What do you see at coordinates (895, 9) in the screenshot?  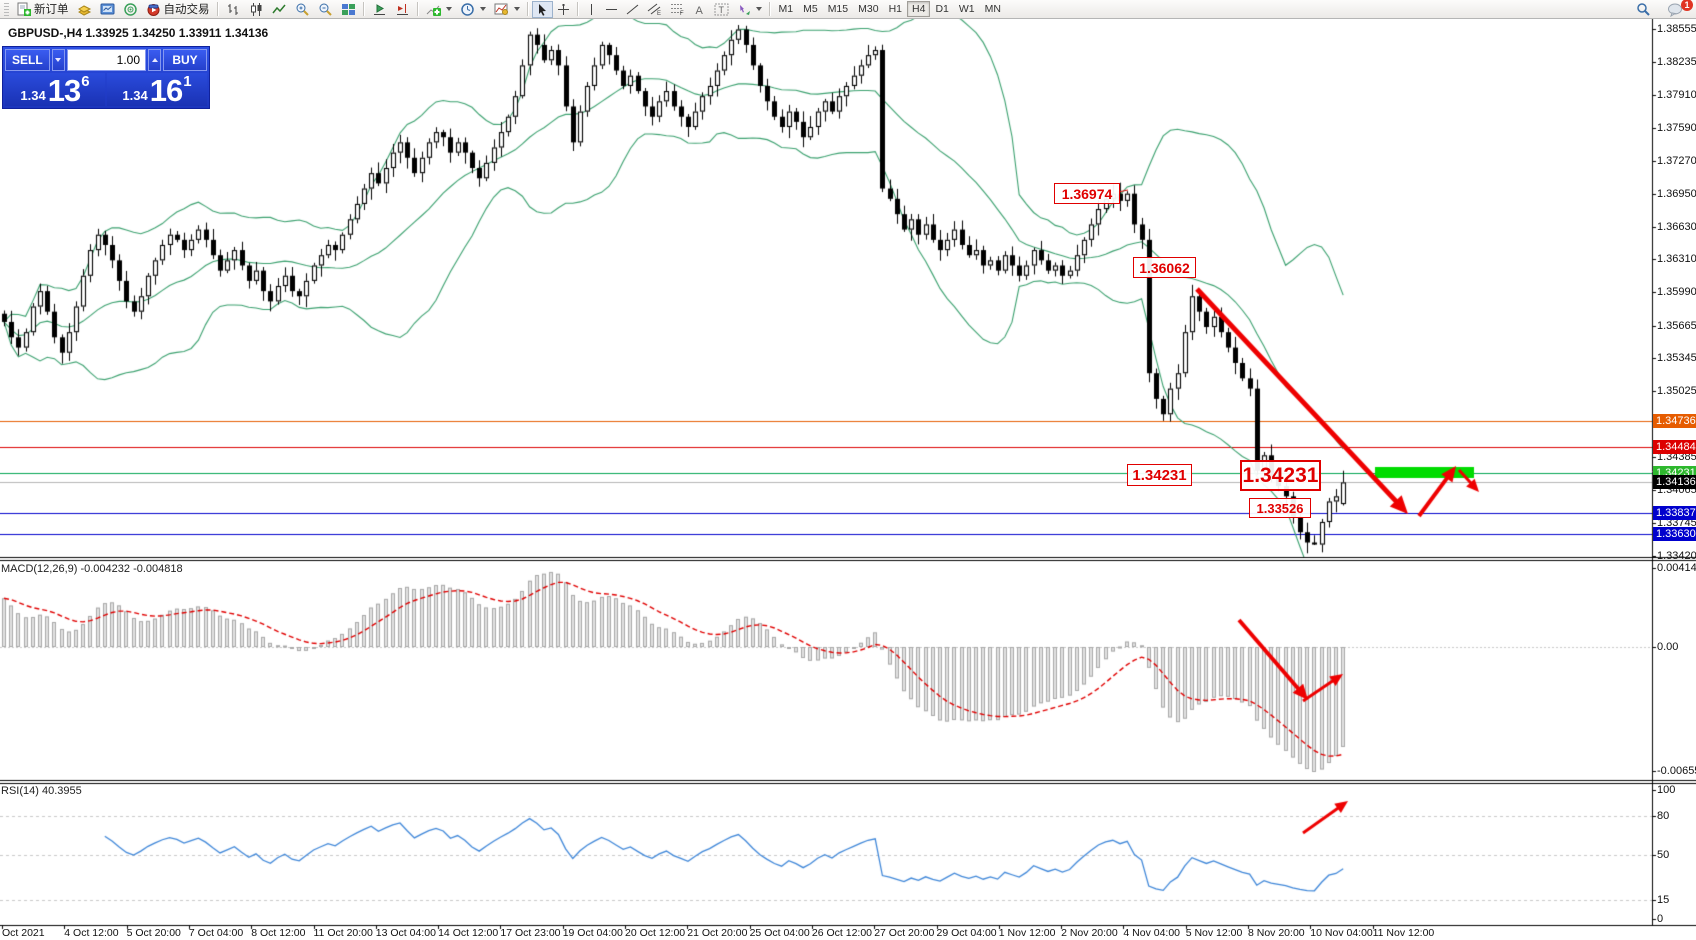 I see `timeframe-h1-button: H1` at bounding box center [895, 9].